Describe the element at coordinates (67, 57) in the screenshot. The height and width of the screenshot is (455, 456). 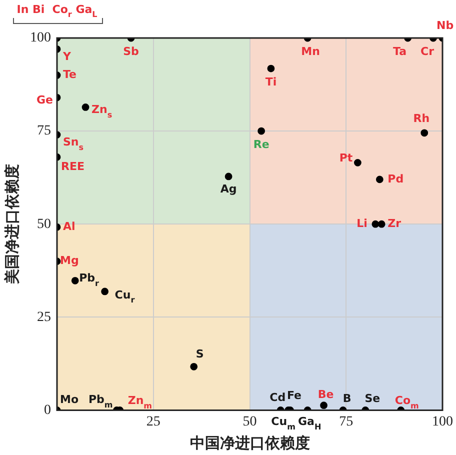
I see `data-label: Y` at that location.